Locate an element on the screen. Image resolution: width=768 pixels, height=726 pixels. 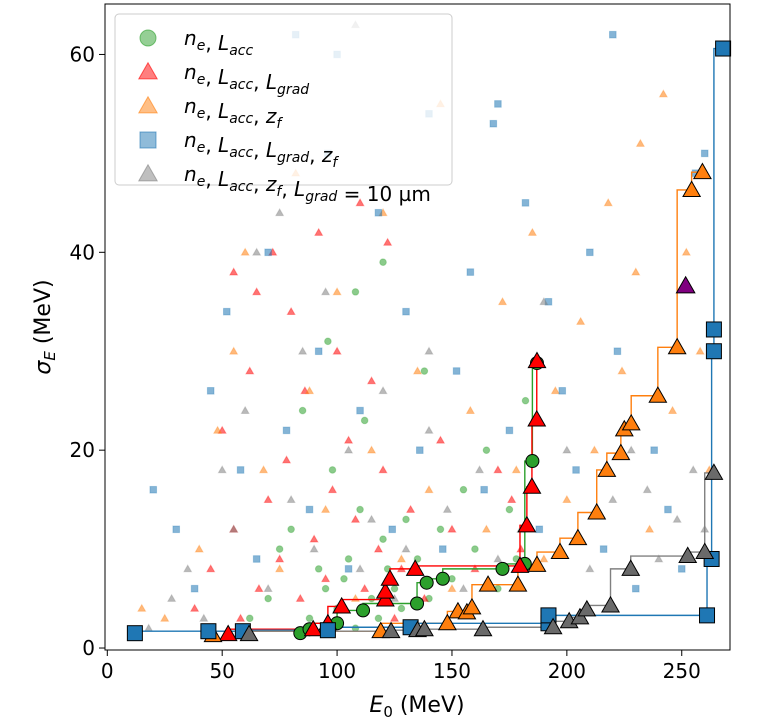
x-tick-label: 200 is located at coordinates (567, 671).